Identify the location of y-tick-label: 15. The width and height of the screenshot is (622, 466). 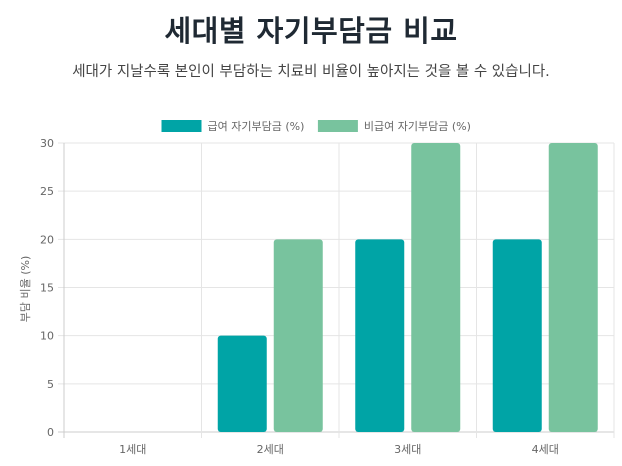
(47, 288).